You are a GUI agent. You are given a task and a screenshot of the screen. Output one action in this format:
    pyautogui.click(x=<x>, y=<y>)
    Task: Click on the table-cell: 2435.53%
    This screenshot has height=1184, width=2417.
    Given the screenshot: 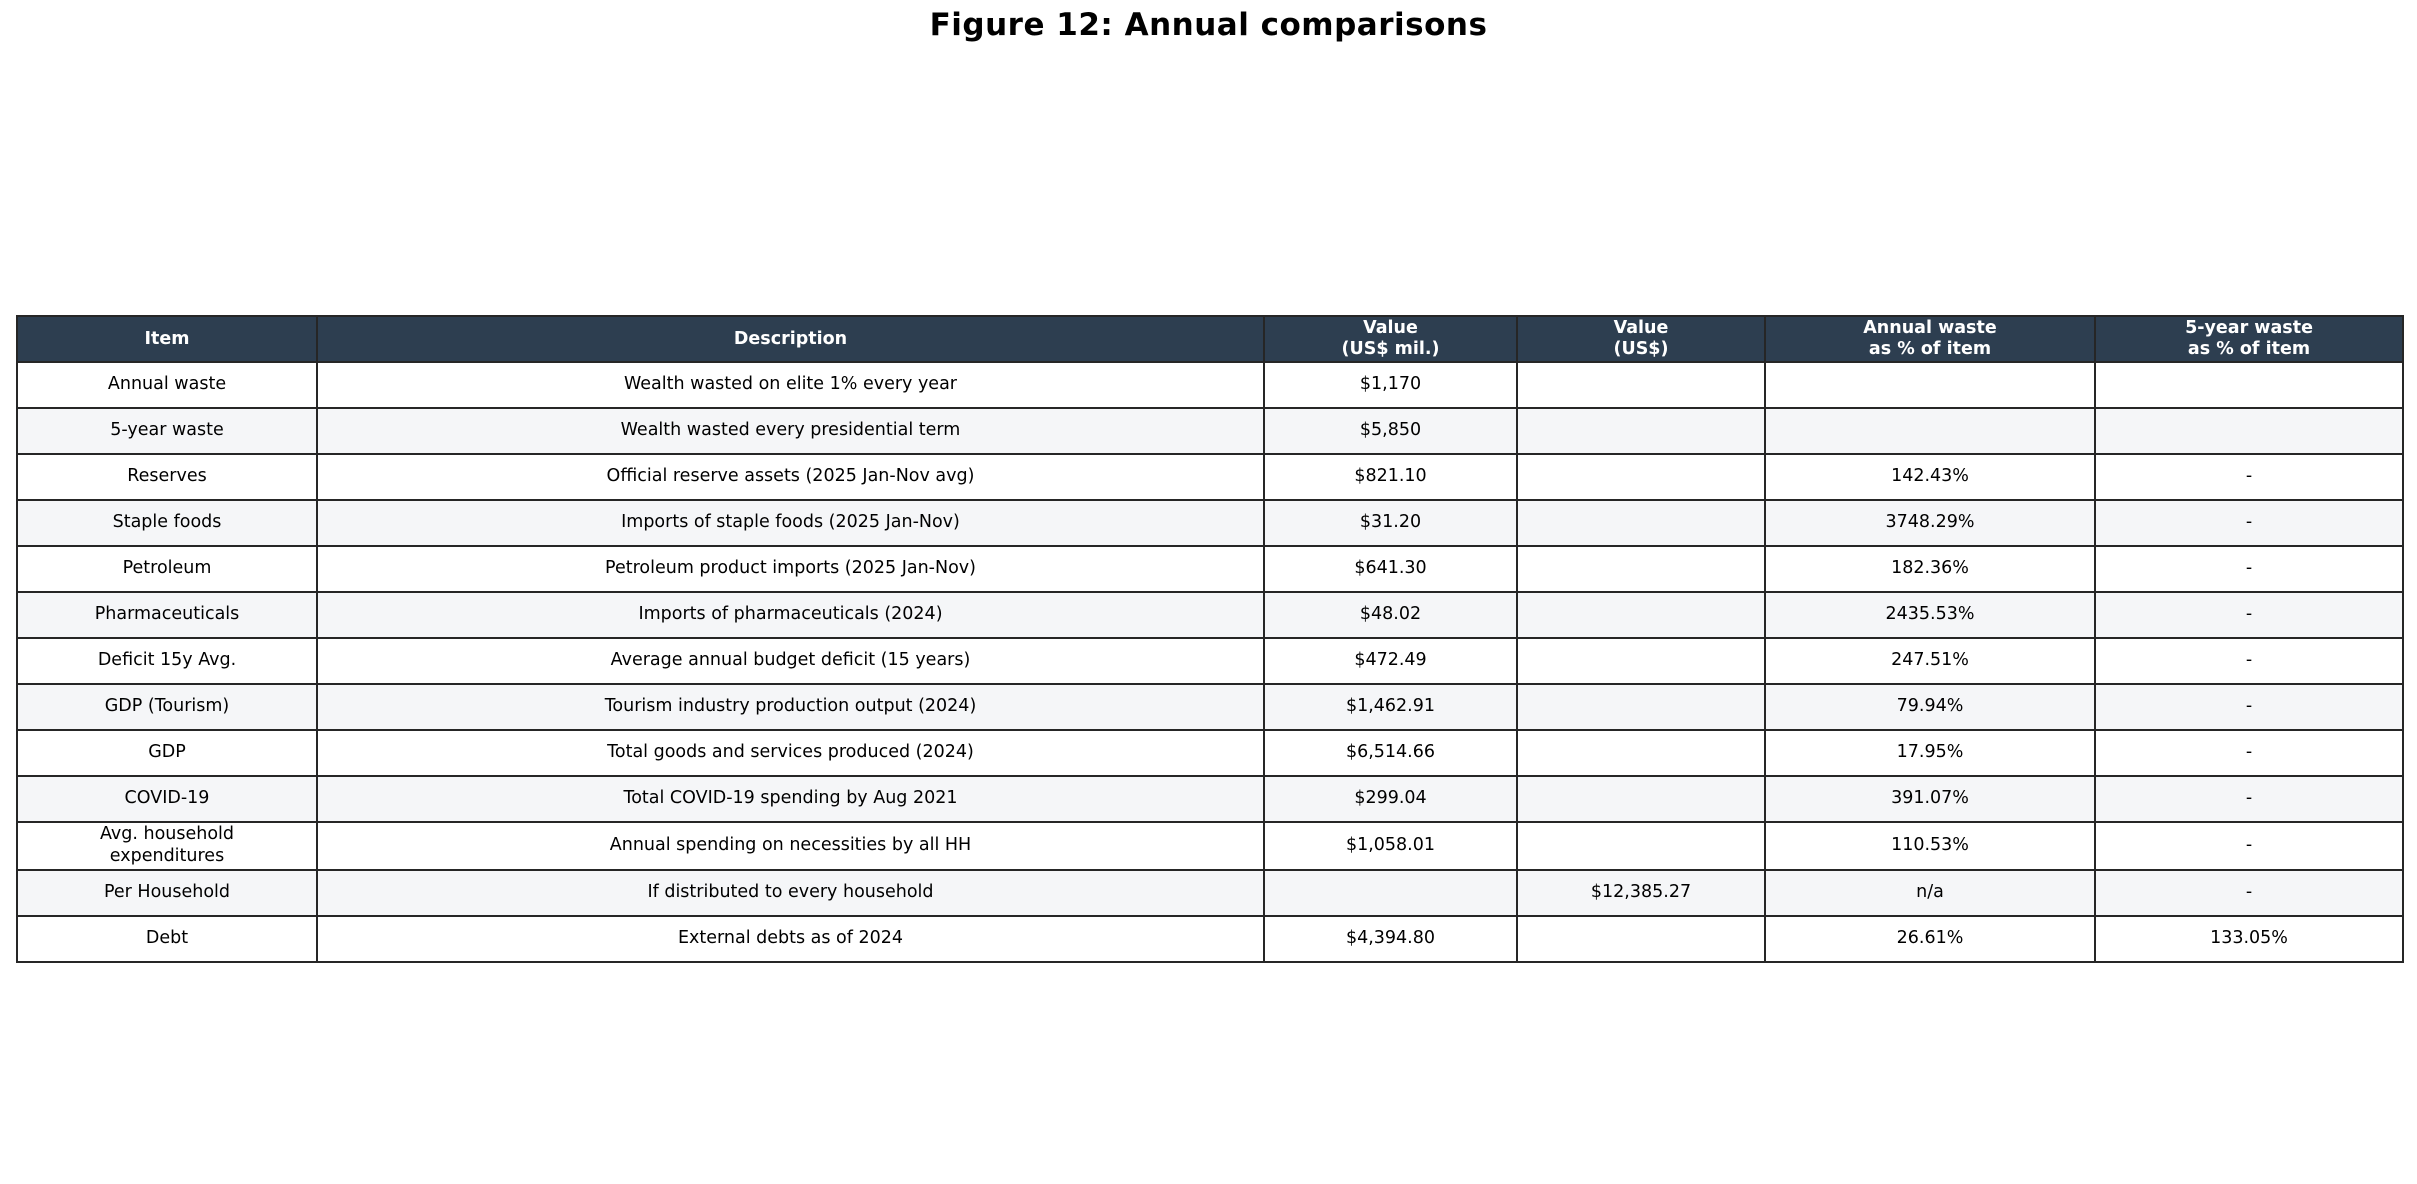 What is the action you would take?
    pyautogui.click(x=1930, y=615)
    